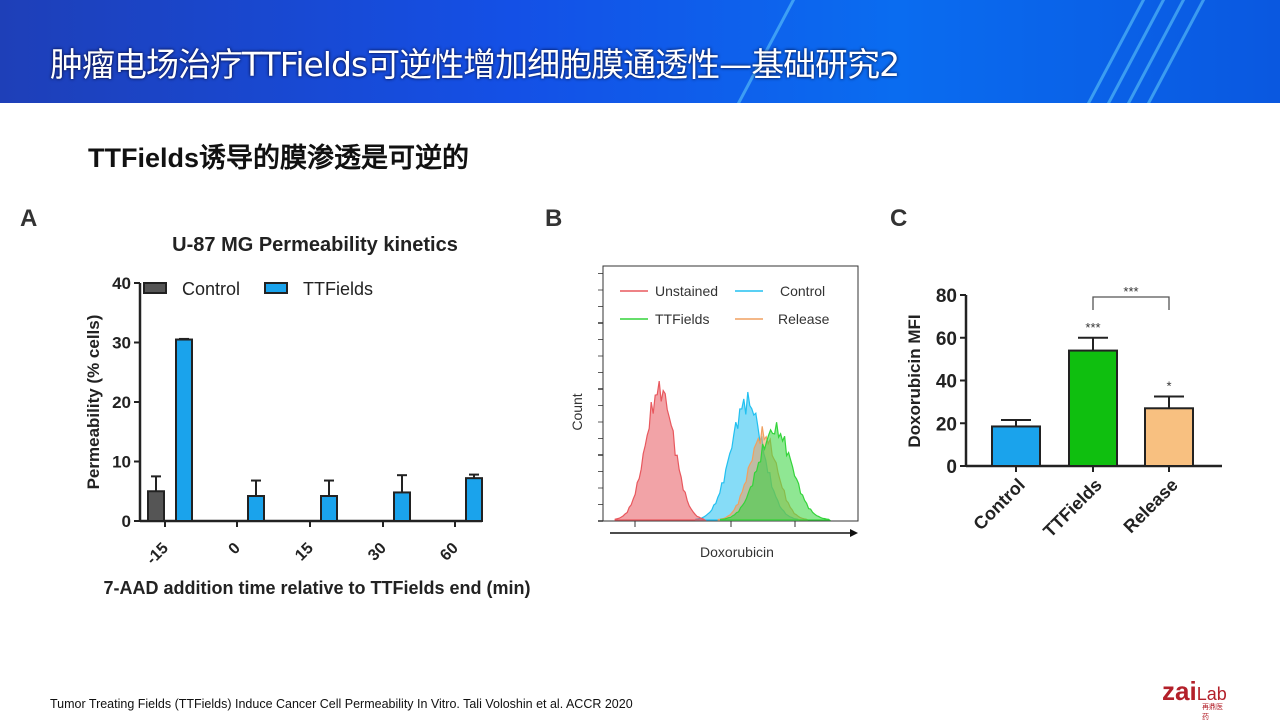 Image resolution: width=1280 pixels, height=722 pixels. Describe the element at coordinates (946, 339) in the screenshot. I see `y-tick-label: 60` at that location.